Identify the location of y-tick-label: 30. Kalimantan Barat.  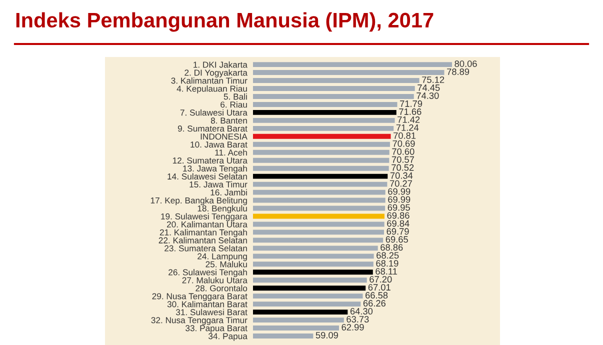
(207, 304).